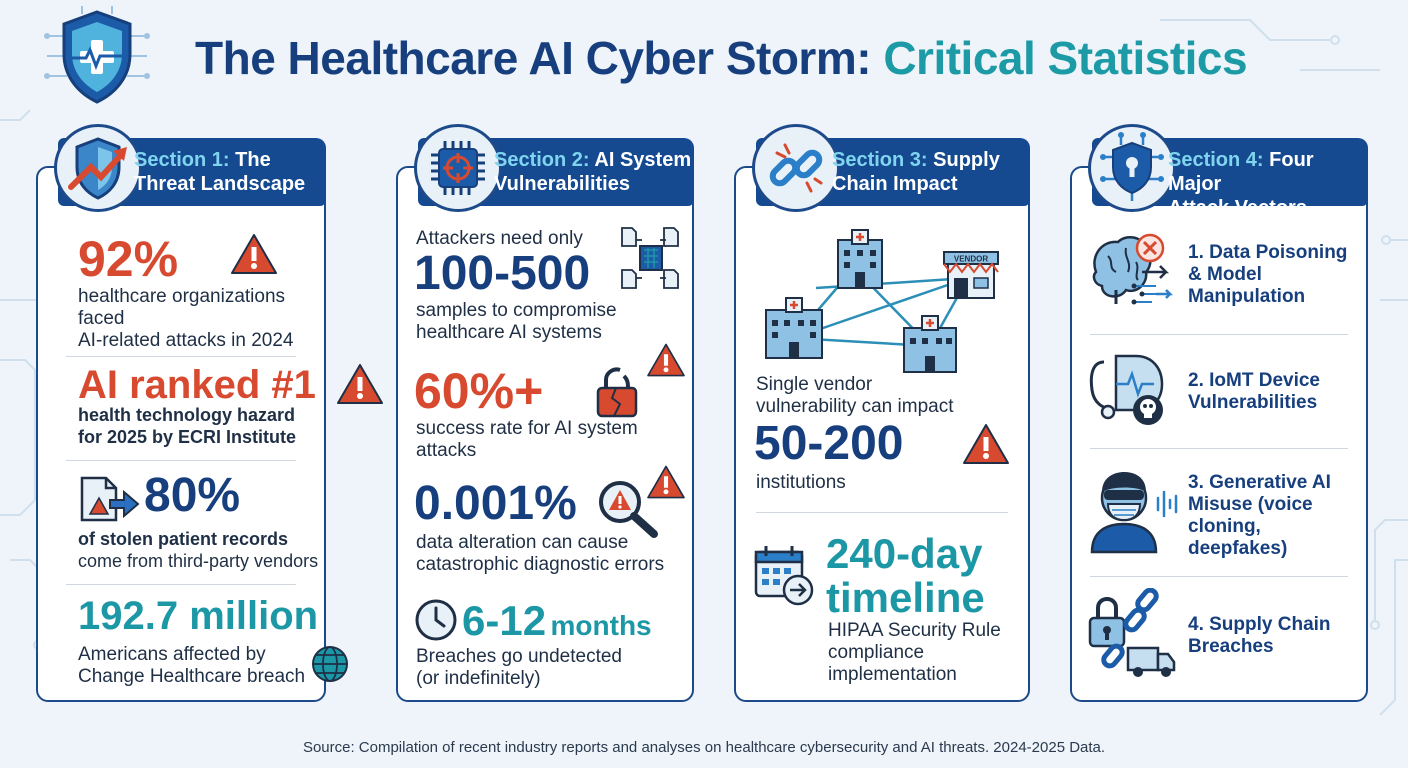 The height and width of the screenshot is (768, 1408). What do you see at coordinates (1065, 58) in the screenshot?
I see `title-accent: Critical Statistics` at bounding box center [1065, 58].